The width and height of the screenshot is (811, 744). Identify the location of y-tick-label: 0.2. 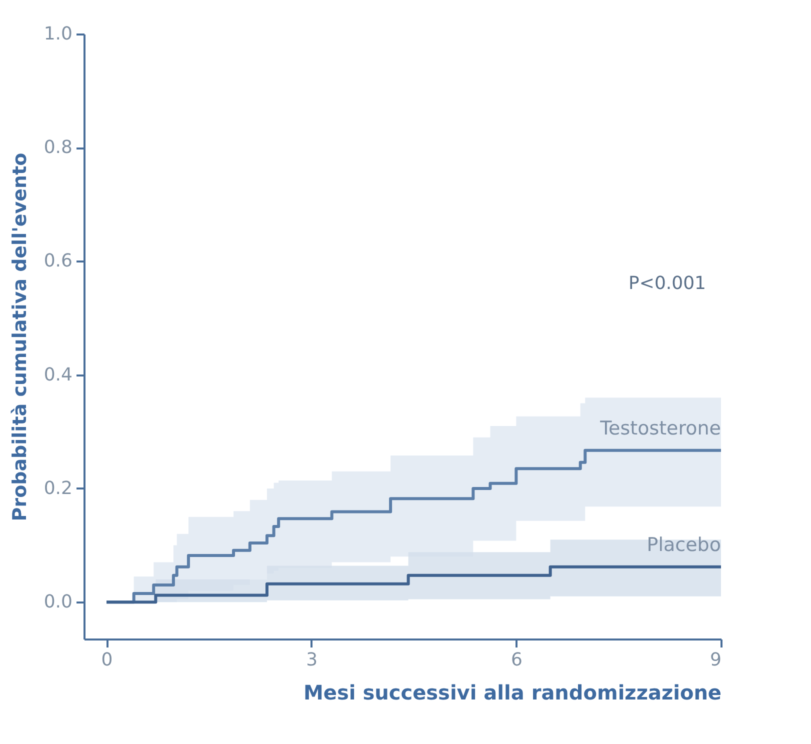
(58, 488).